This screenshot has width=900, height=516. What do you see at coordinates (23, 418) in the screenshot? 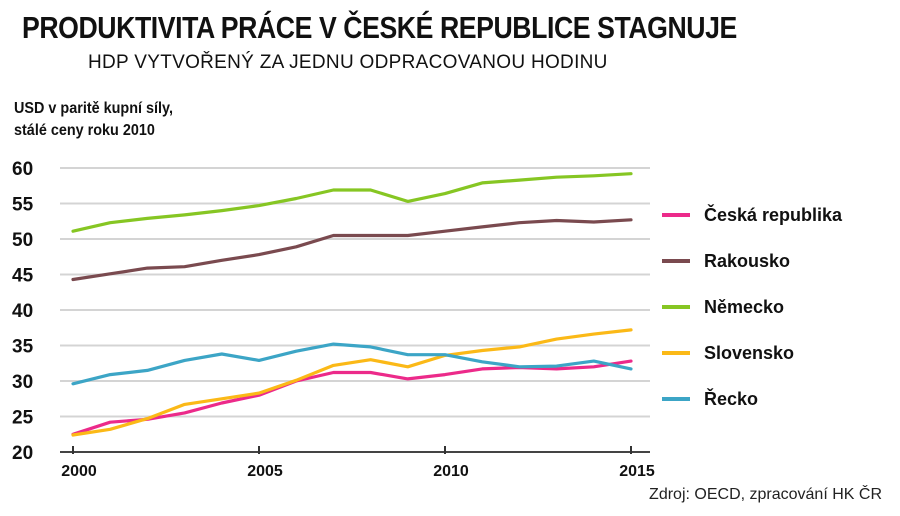
I see `y-tick-label: 25` at bounding box center [23, 418].